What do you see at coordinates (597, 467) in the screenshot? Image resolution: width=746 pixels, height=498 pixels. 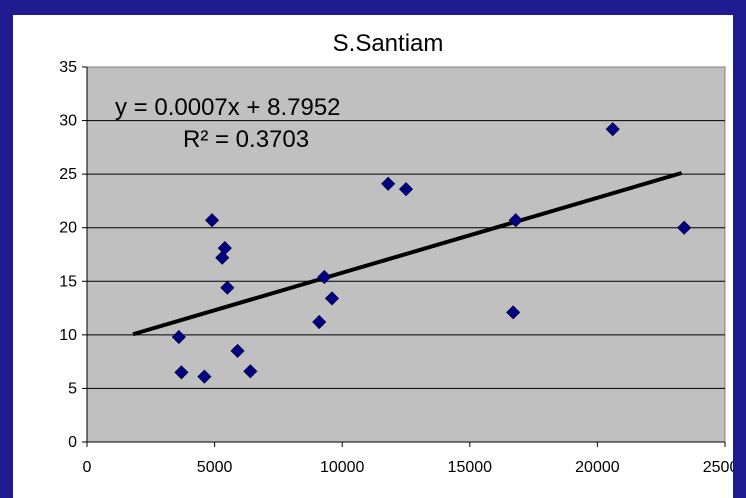 I see `x-tick-label-20000: 20000` at bounding box center [597, 467].